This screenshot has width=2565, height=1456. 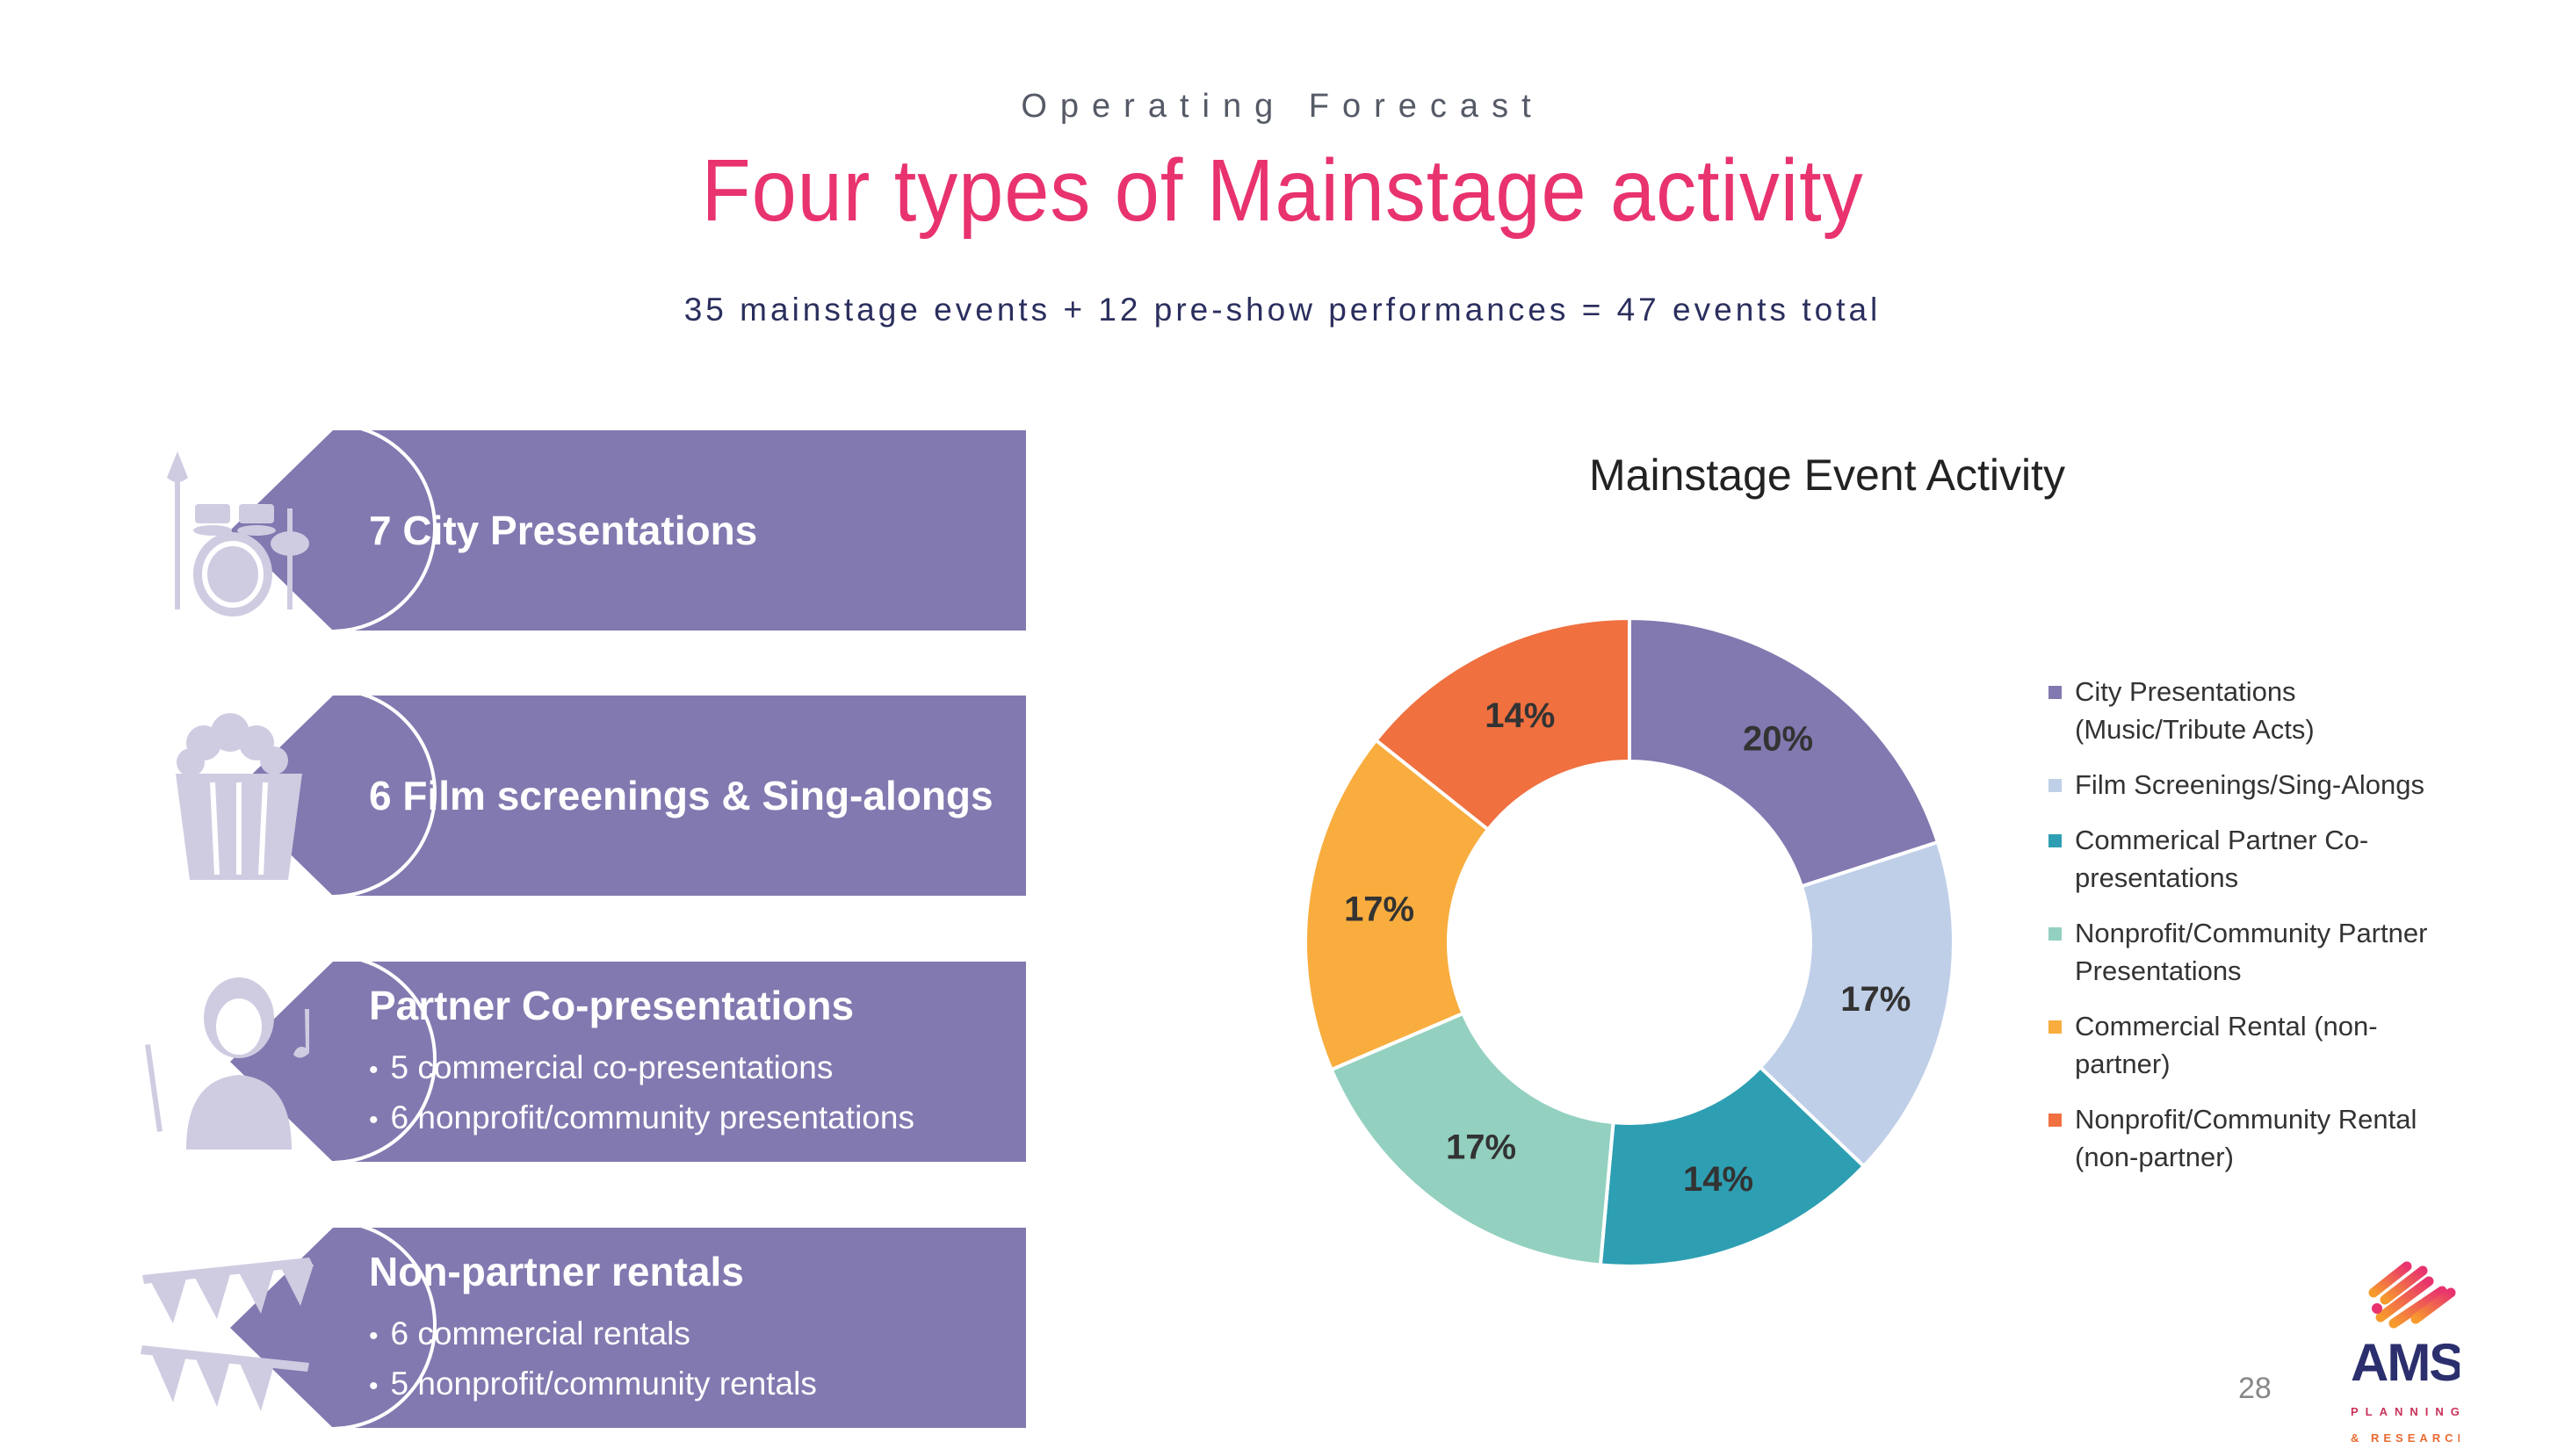 I want to click on page-title: Four types of Mainstage activity, so click(x=1282, y=190).